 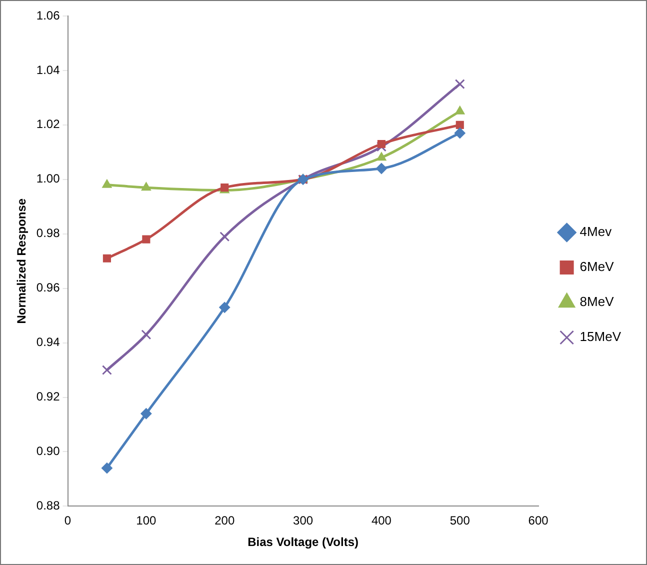 What do you see at coordinates (538, 521) in the screenshot?
I see `x-tick-label: 600` at bounding box center [538, 521].